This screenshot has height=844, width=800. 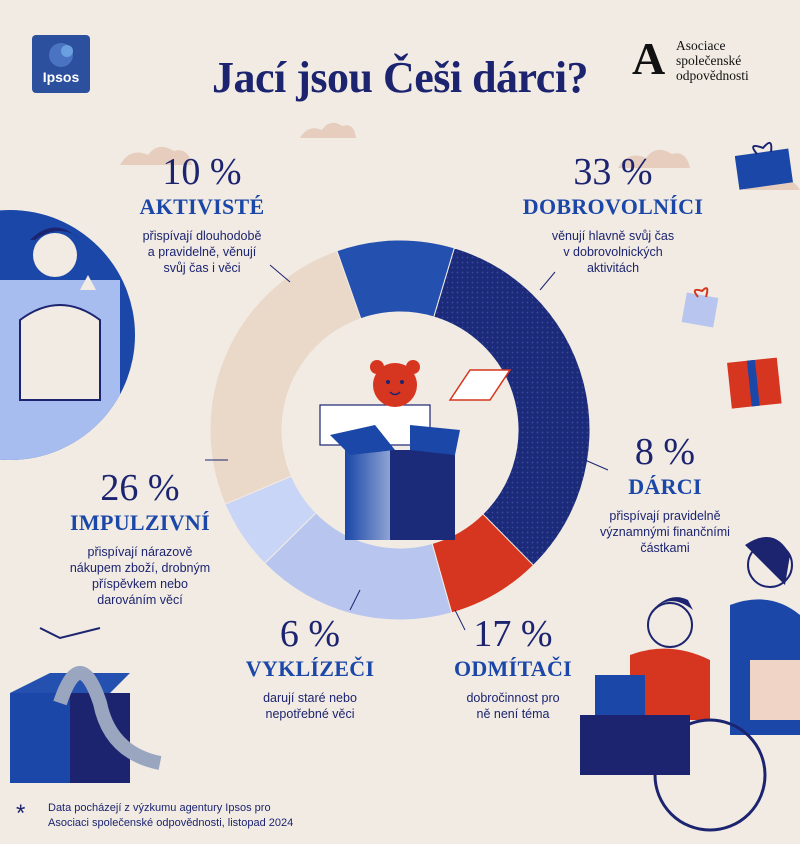 I want to click on woman-with-cat-illustration, so click(x=67, y=335).